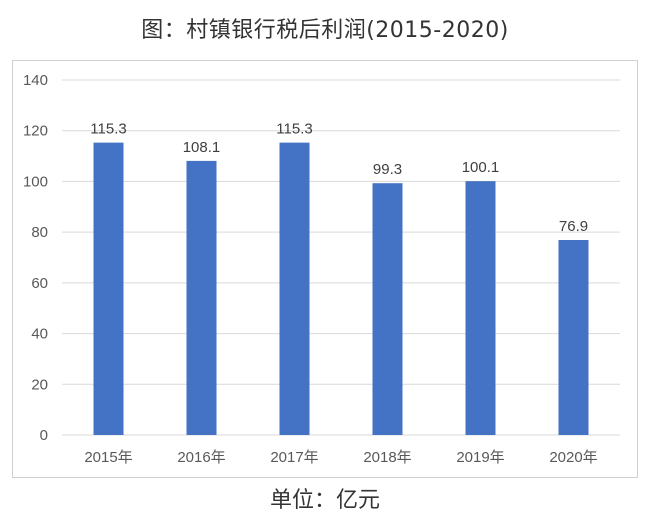 The height and width of the screenshot is (515, 650). I want to click on y-tick-label: 60, so click(39, 283).